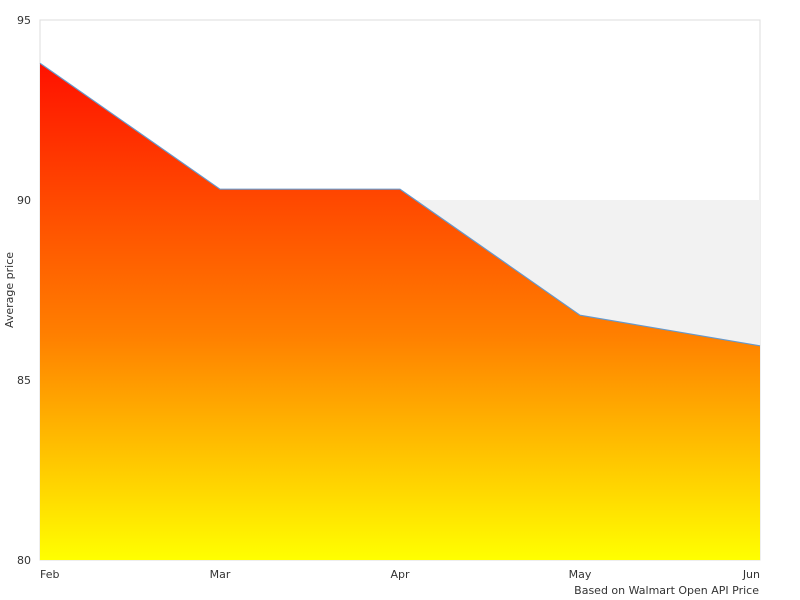  I want to click on x-tick-label: Jun, so click(751, 574).